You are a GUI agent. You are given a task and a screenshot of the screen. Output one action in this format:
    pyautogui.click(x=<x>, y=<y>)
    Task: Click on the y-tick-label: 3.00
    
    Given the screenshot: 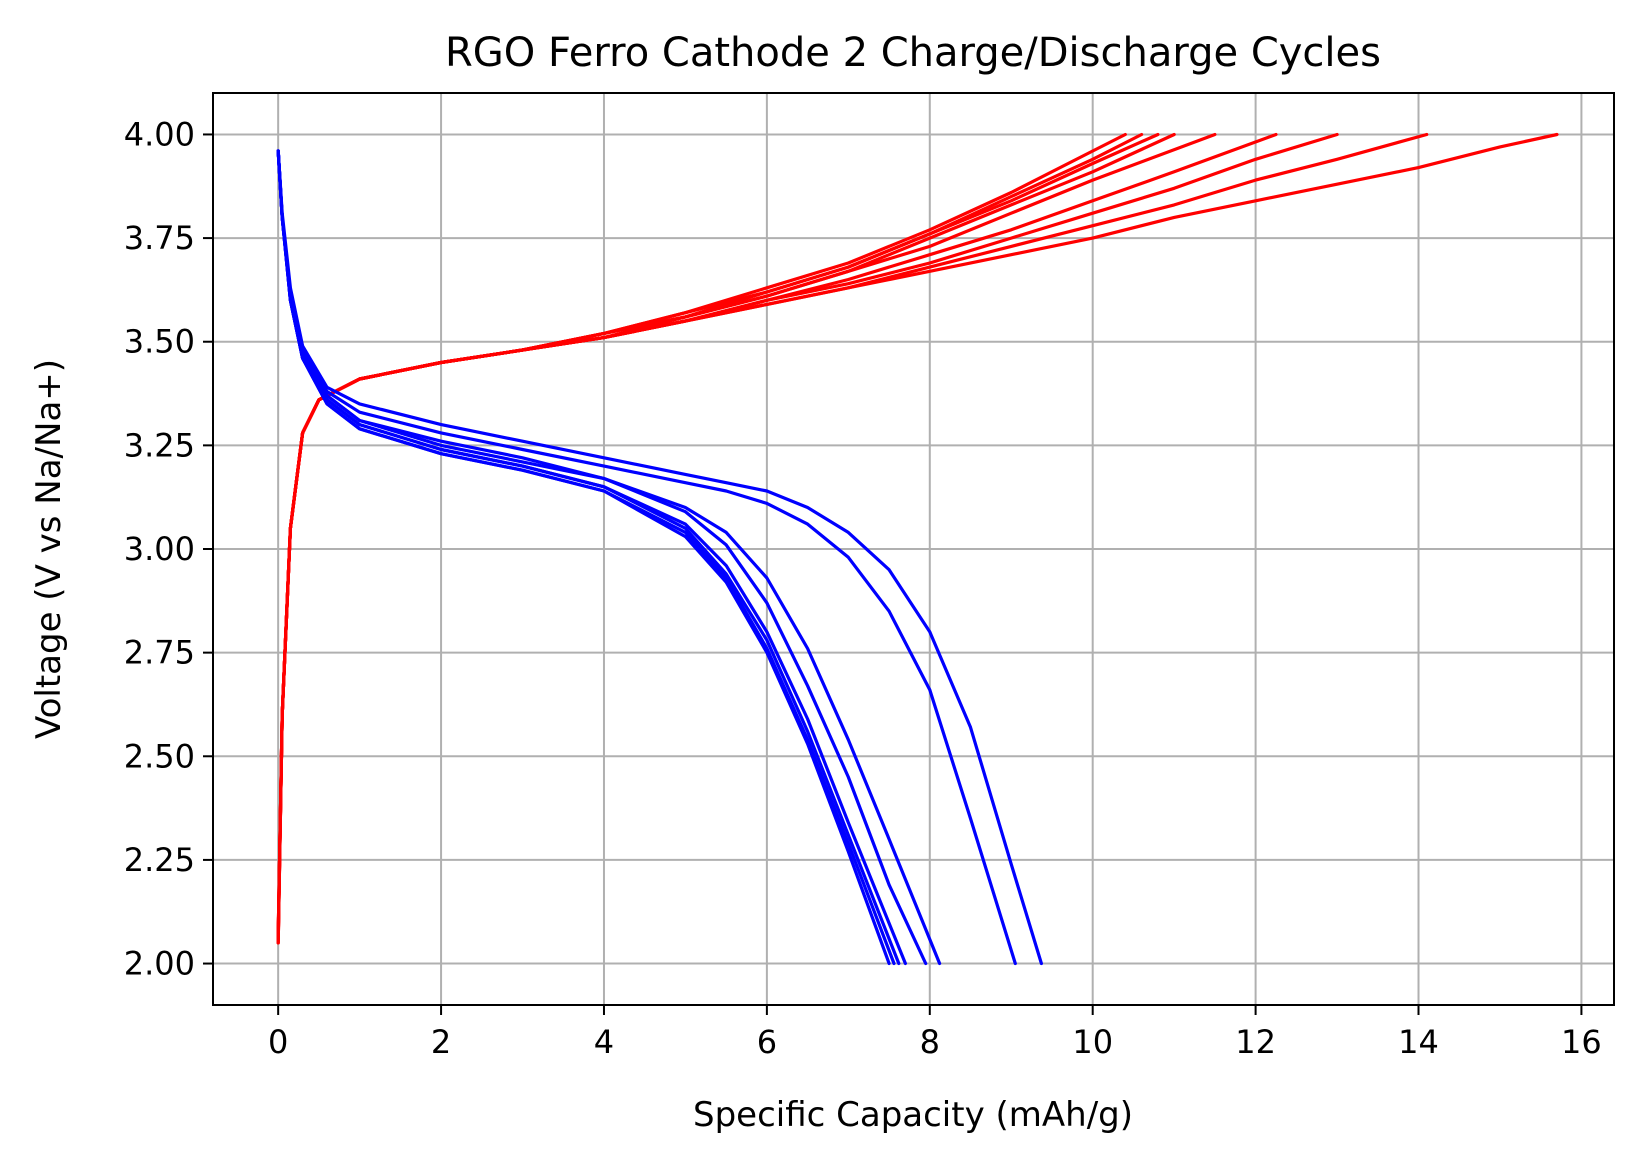 What is the action you would take?
    pyautogui.click(x=159, y=549)
    